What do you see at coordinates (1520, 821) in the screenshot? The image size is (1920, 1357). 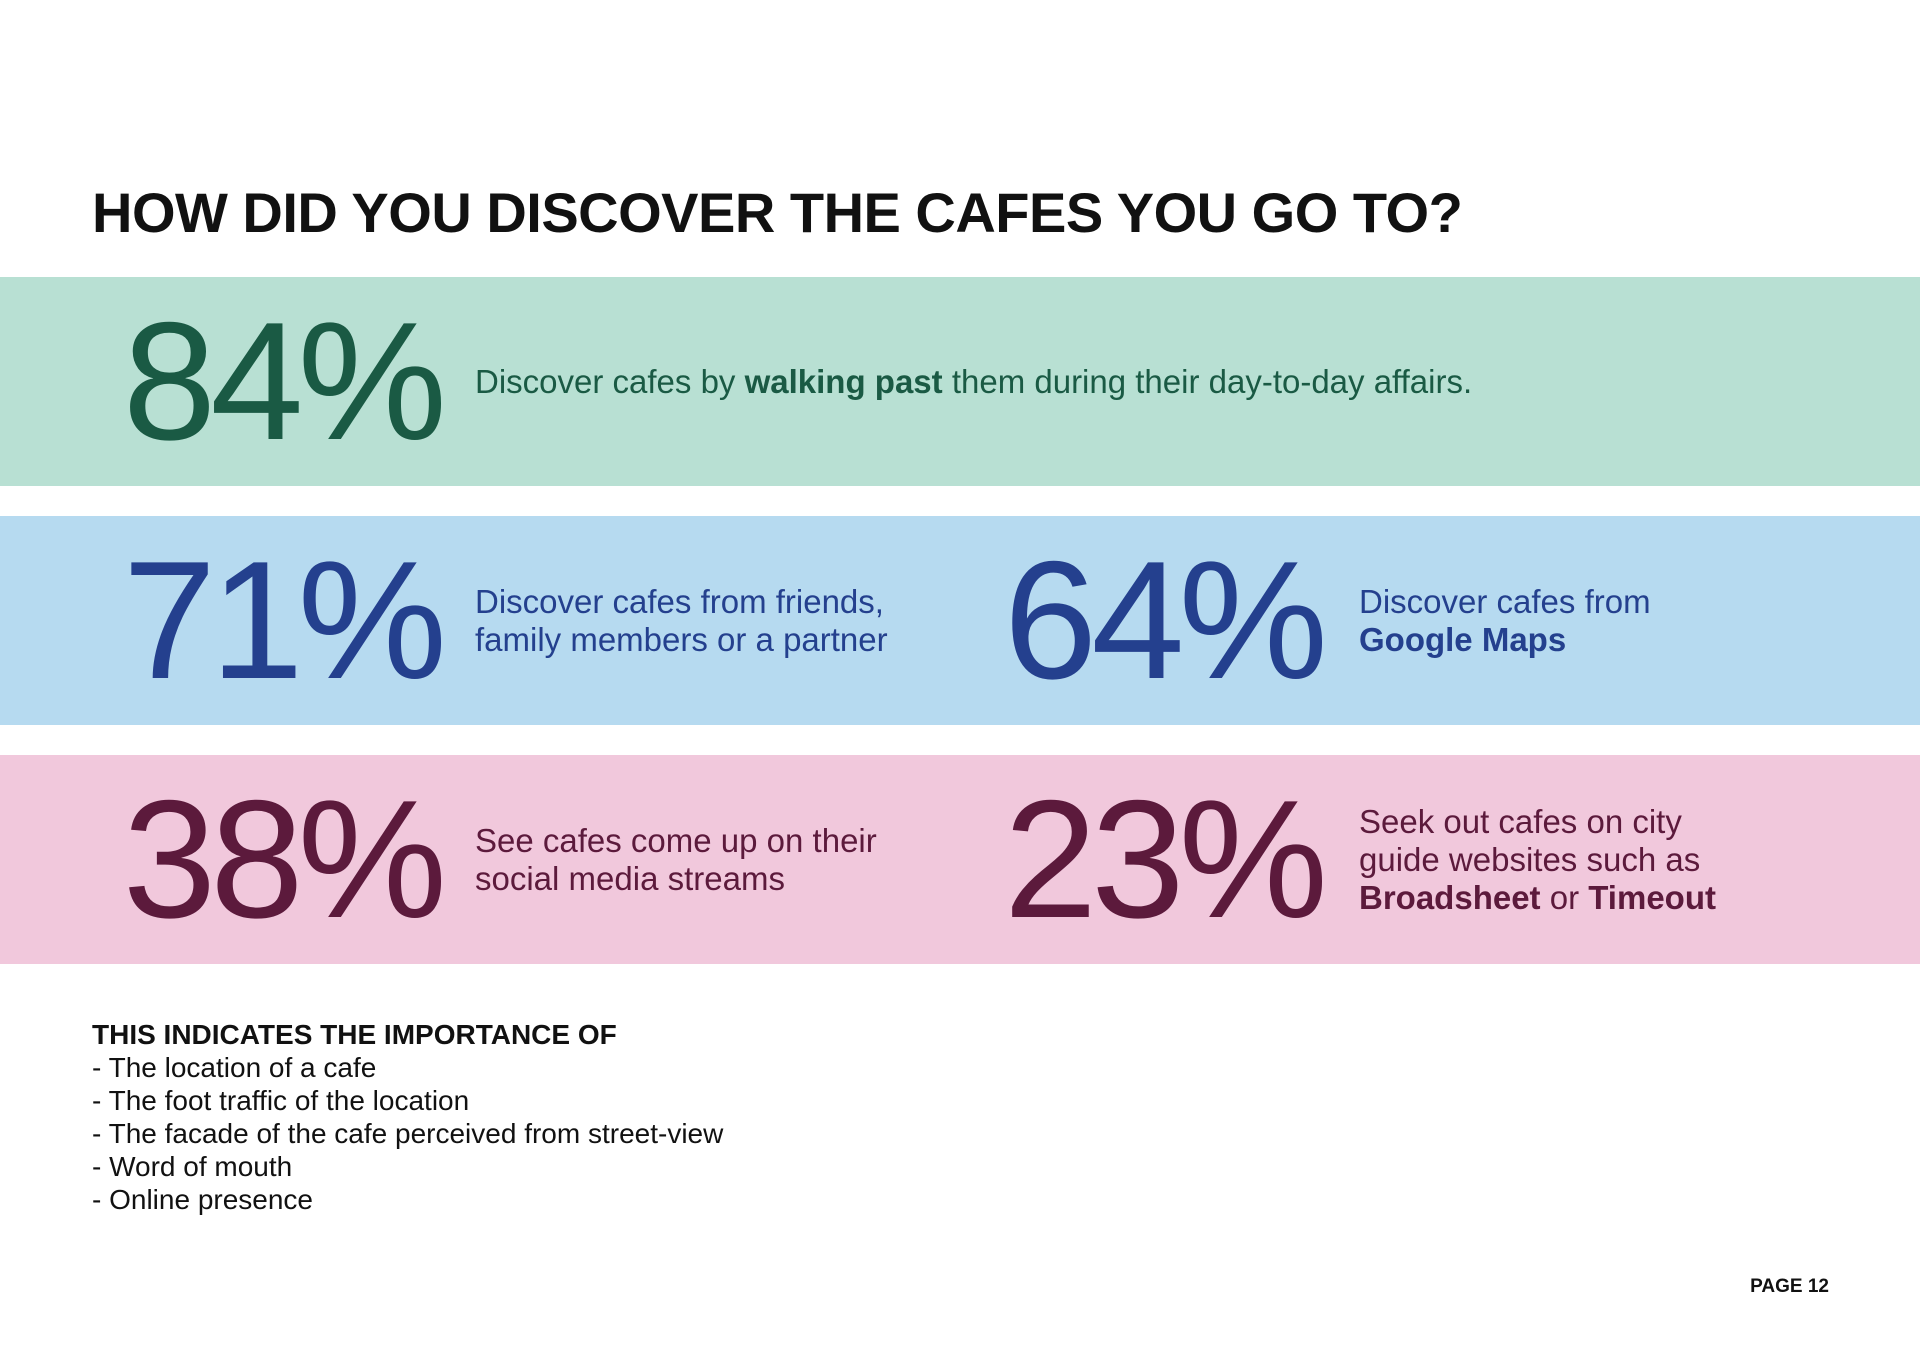 I see `text: Seek out cafes on city` at bounding box center [1520, 821].